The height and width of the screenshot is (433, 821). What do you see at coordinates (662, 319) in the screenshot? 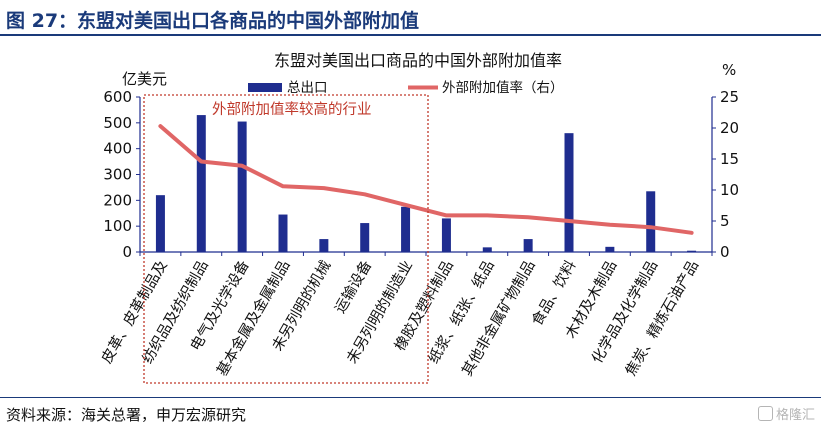
I see `x-tick-label: 焦炭、精炼石油产品` at bounding box center [662, 319].